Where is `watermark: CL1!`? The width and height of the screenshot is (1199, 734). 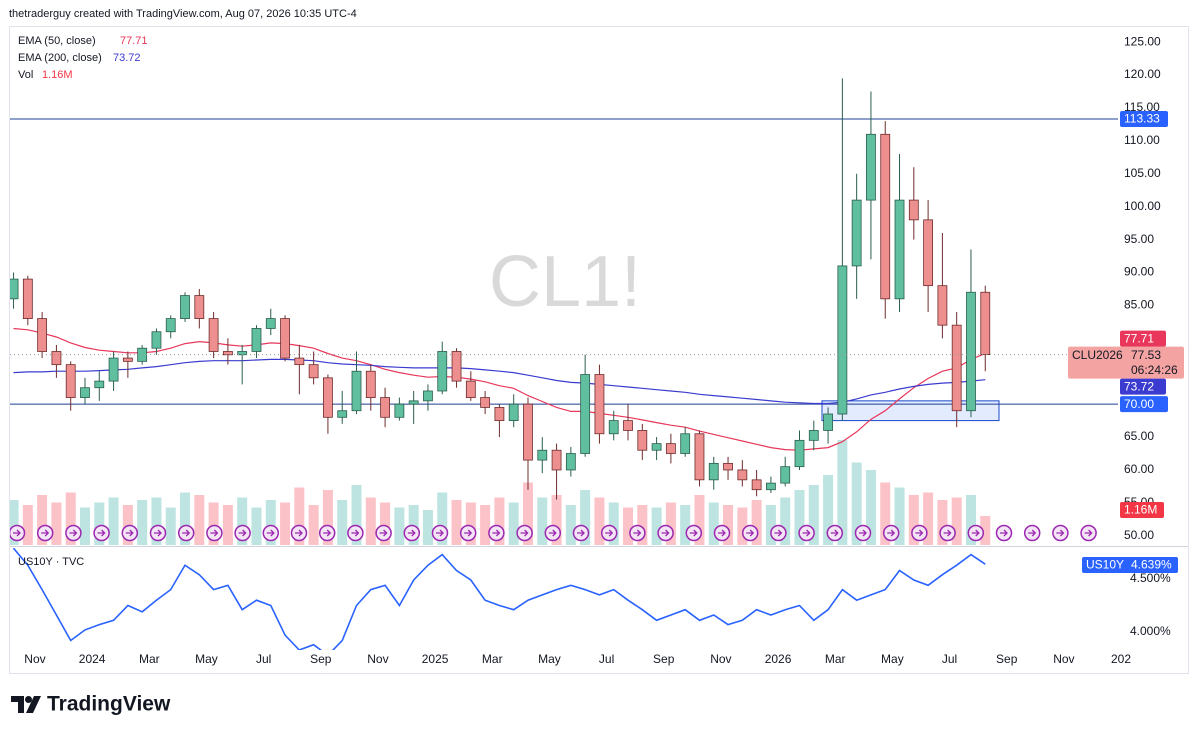 watermark: CL1! is located at coordinates (565, 282).